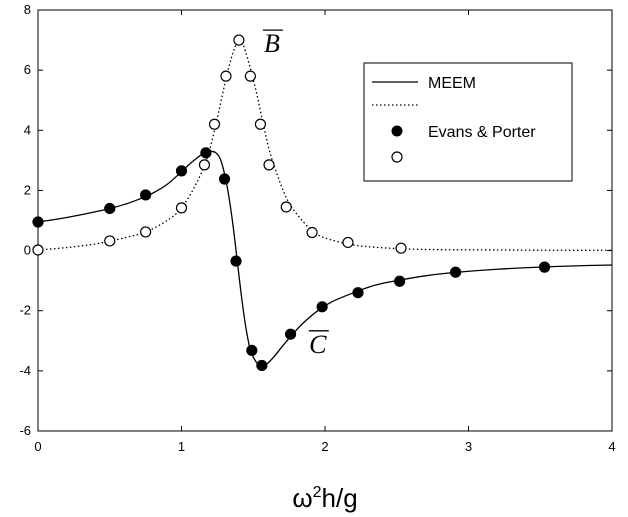 This screenshot has height=517, width=628. What do you see at coordinates (27, 250) in the screenshot?
I see `y-tick-label: 0` at bounding box center [27, 250].